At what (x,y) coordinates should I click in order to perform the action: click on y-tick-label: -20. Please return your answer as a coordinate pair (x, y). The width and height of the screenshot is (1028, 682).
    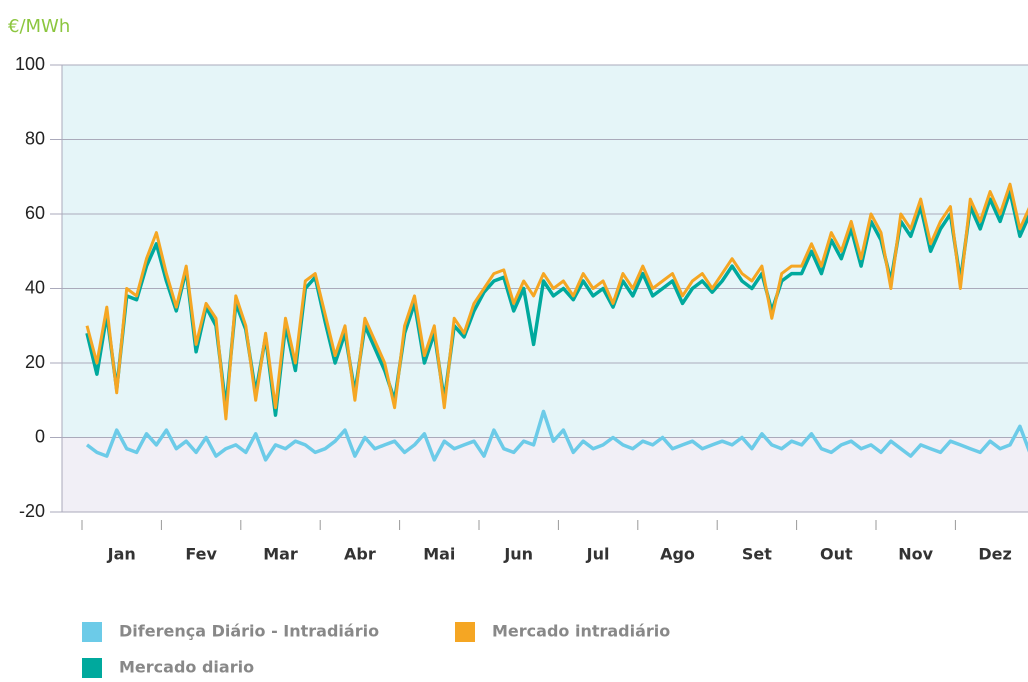
    Looking at the image, I should click on (32, 511).